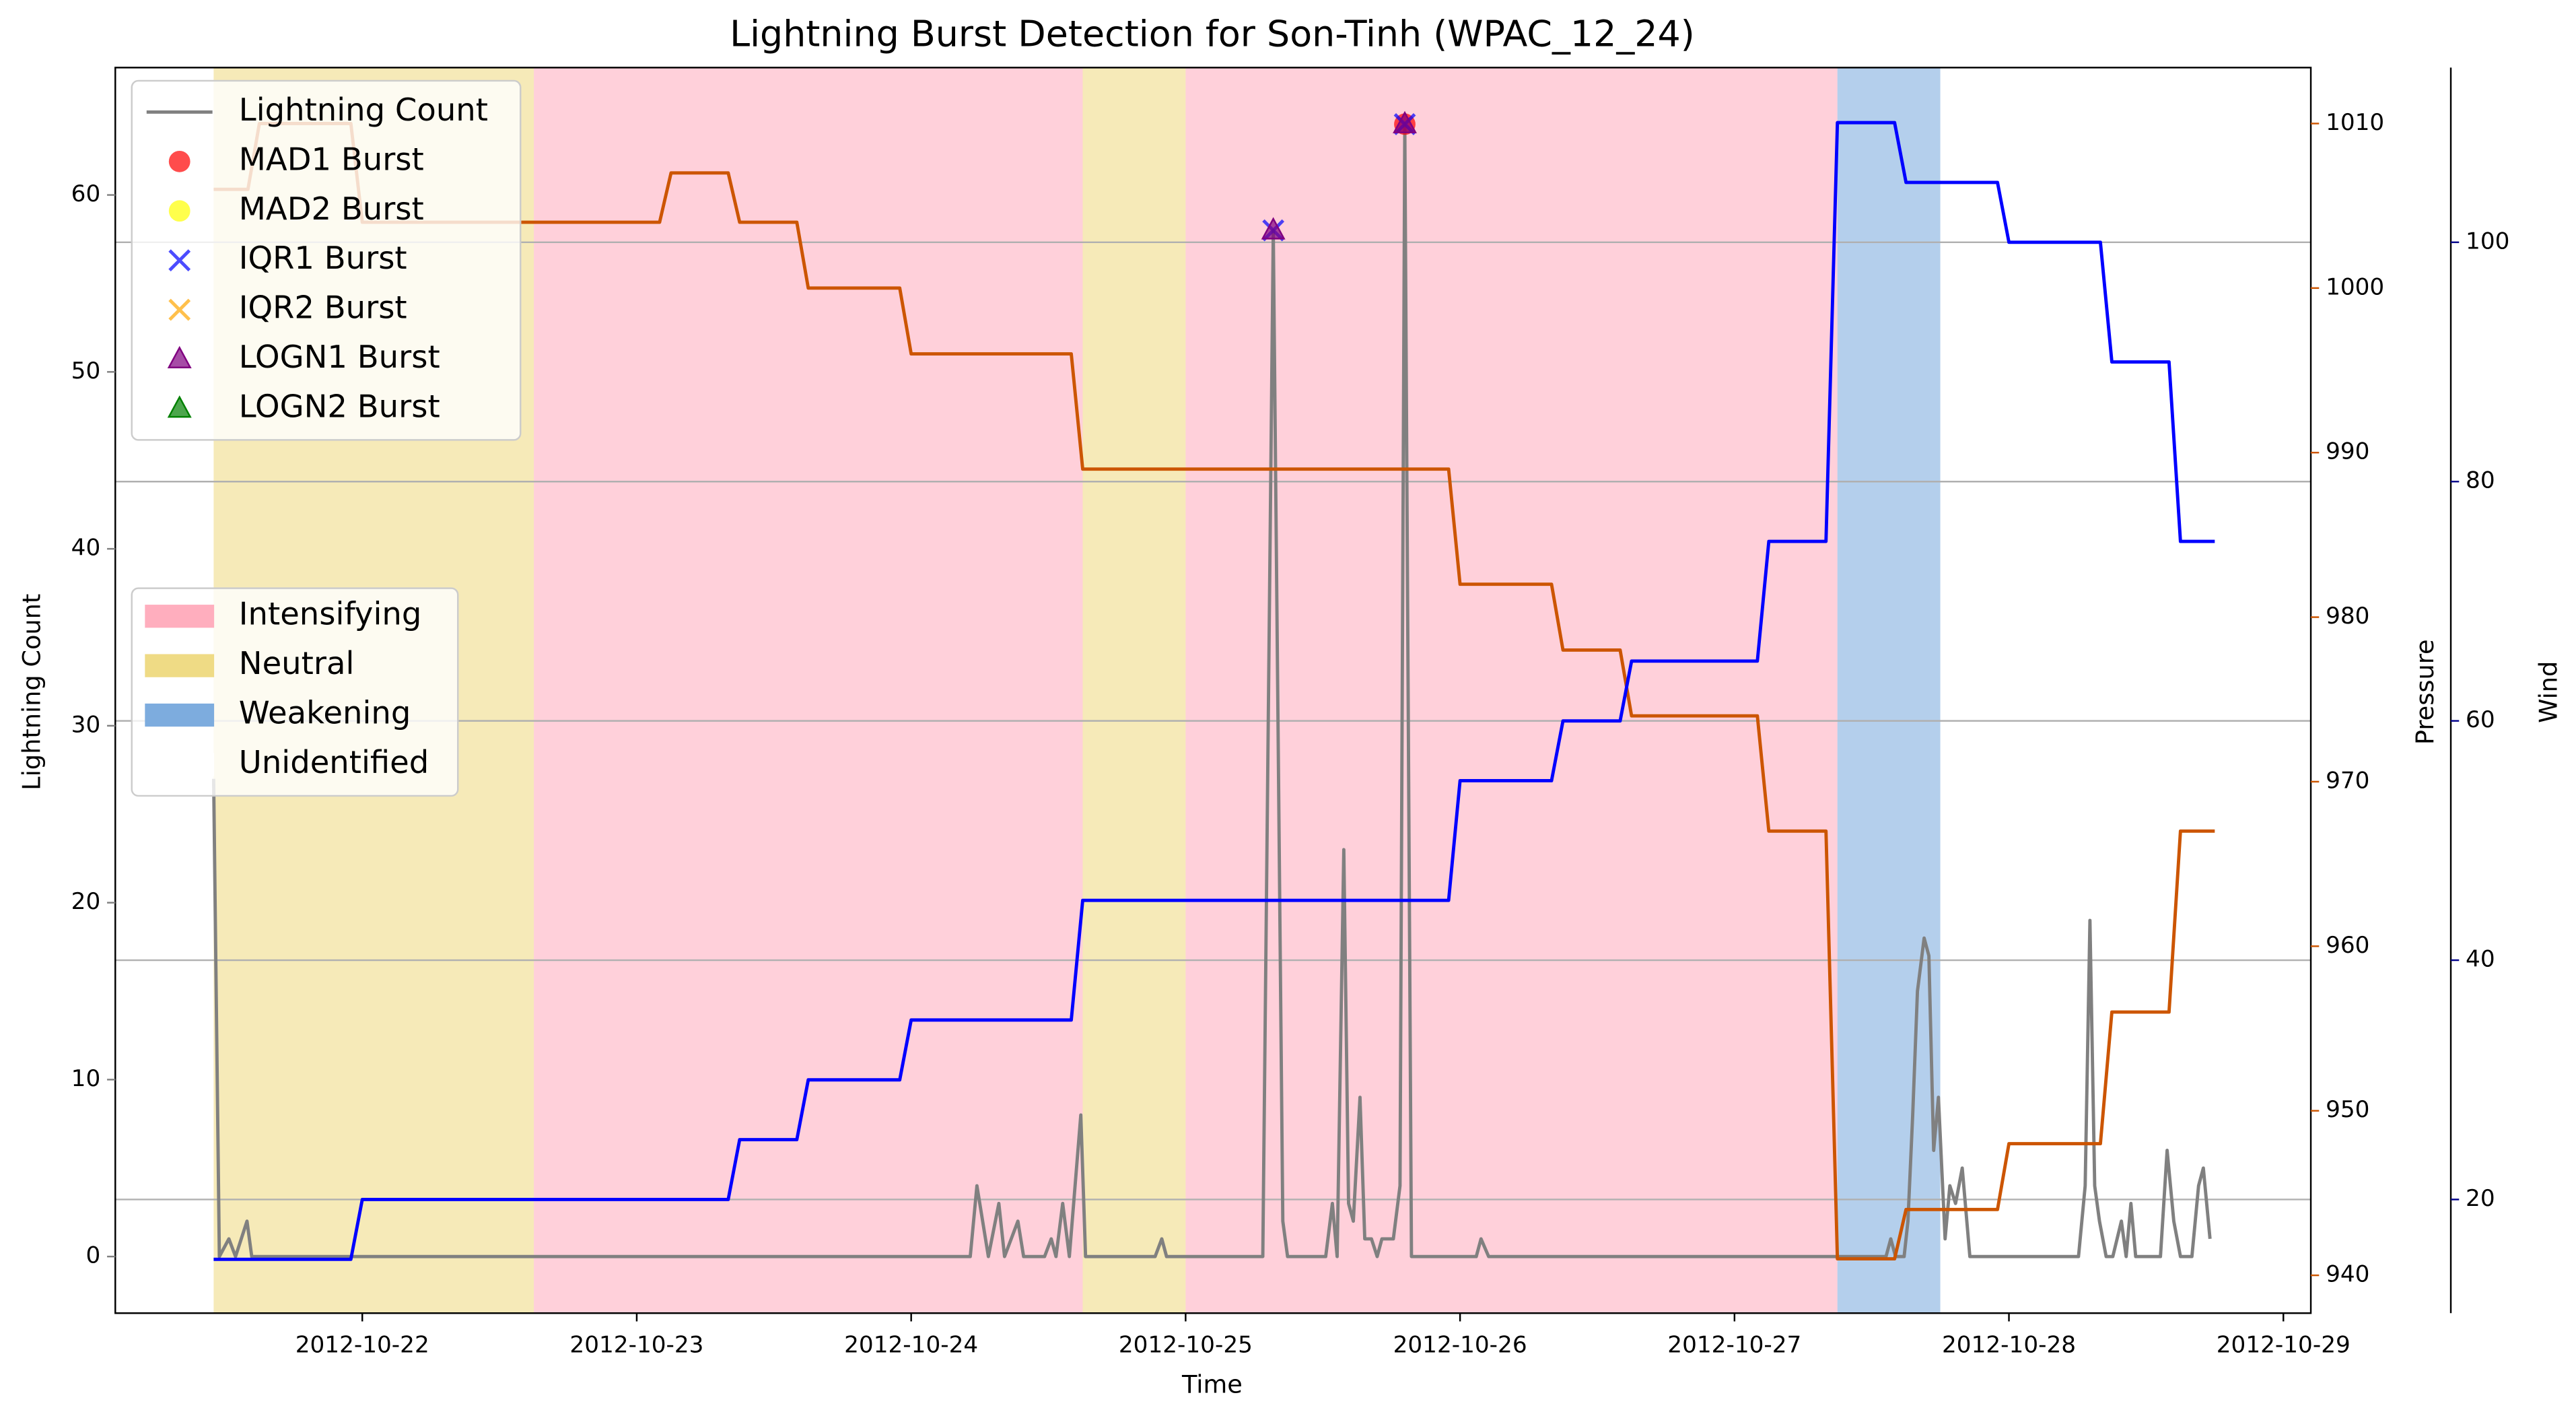  Describe the element at coordinates (1734, 1345) in the screenshot. I see `x-tick-label: 2012-10-27` at that location.